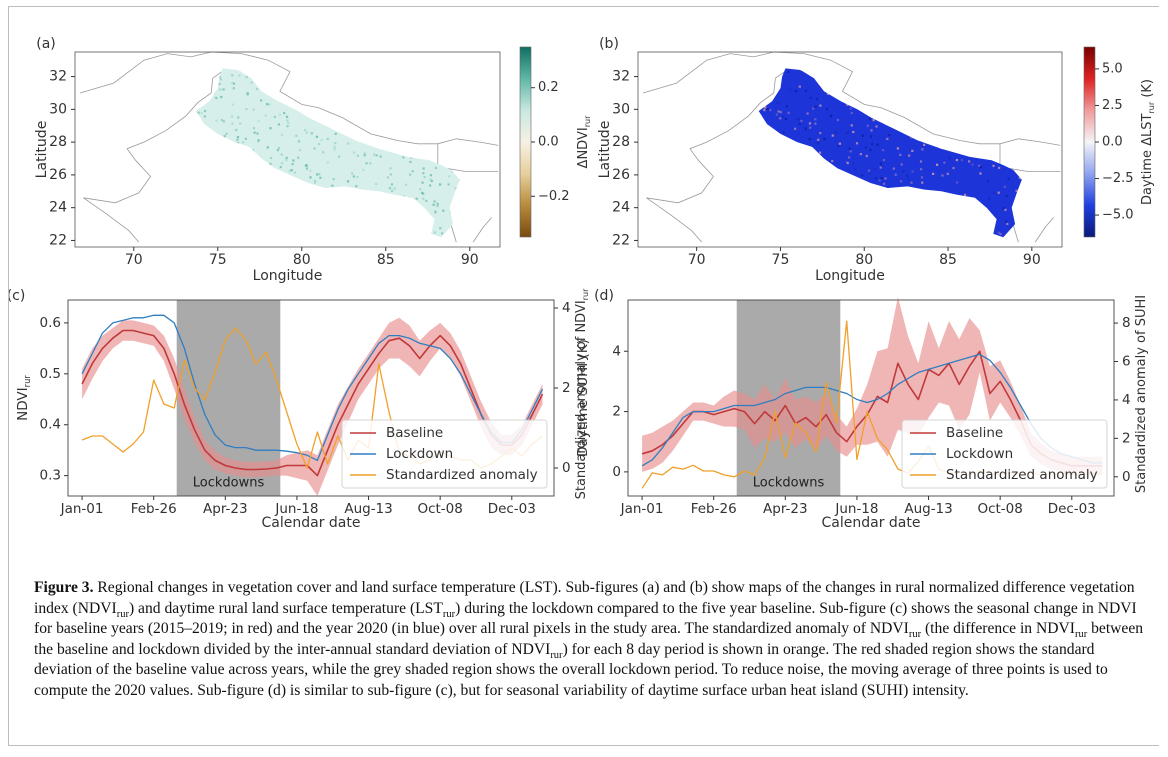 Image resolution: width=1168 pixels, height=757 pixels. What do you see at coordinates (122, 614) in the screenshot?
I see `caption-subscript: rur` at bounding box center [122, 614].